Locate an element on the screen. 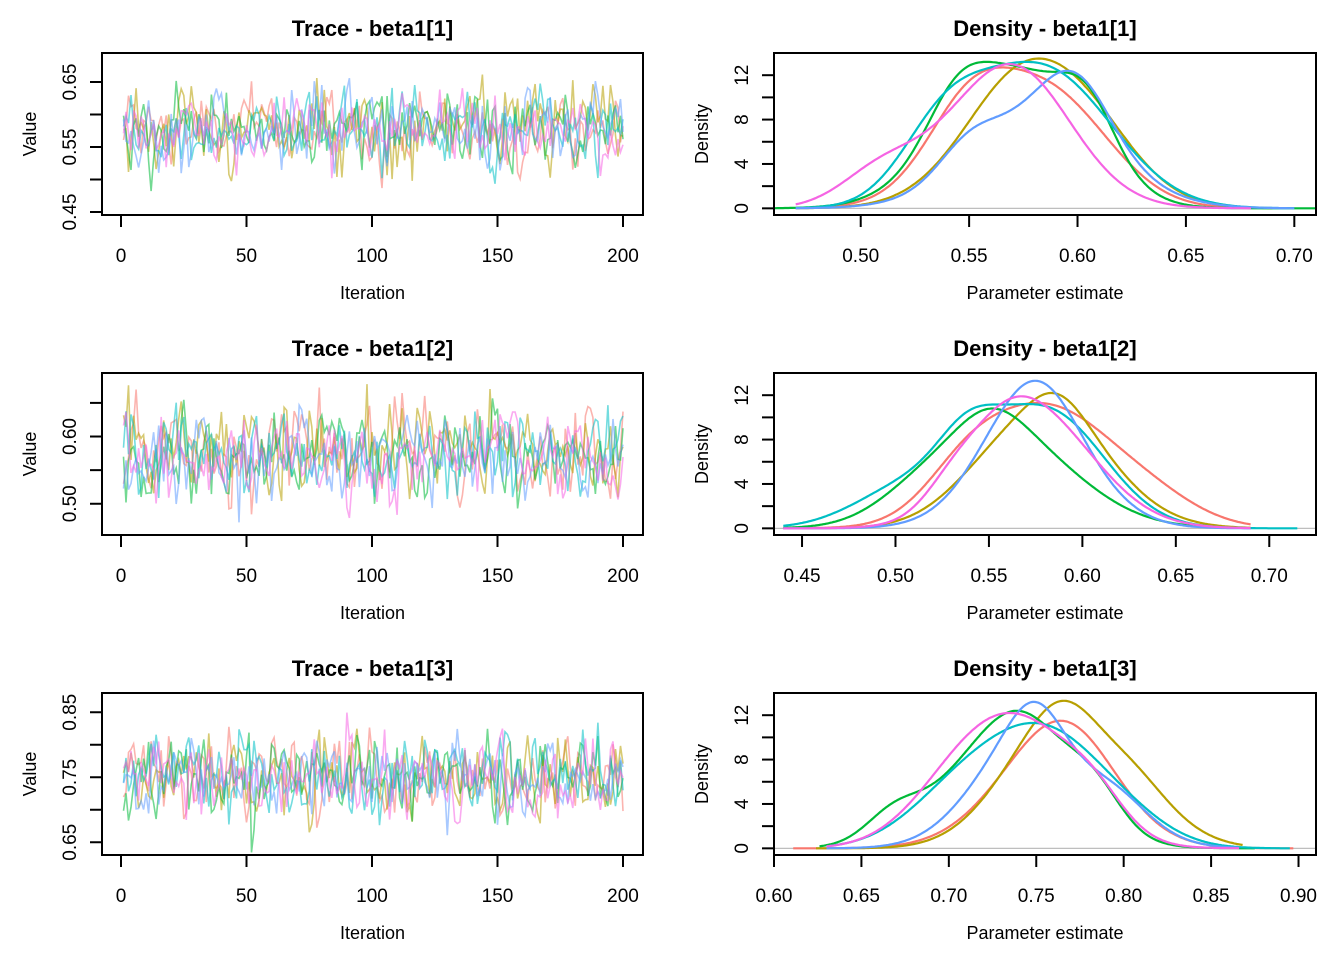 This screenshot has height=960, width=1344. y-tick-label: 0.85 is located at coordinates (70, 712).